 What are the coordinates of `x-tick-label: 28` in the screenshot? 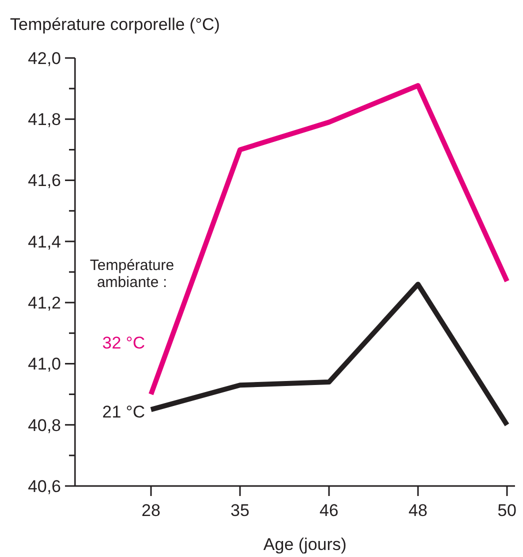 It's located at (151, 510).